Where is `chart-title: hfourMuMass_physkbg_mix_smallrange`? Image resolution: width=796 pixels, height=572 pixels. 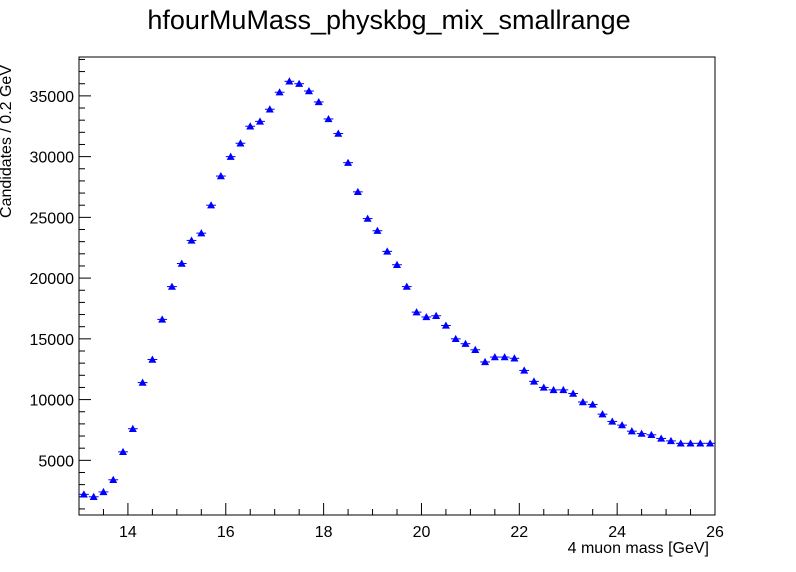 chart-title: hfourMuMass_physkbg_mix_smallrange is located at coordinates (388, 20).